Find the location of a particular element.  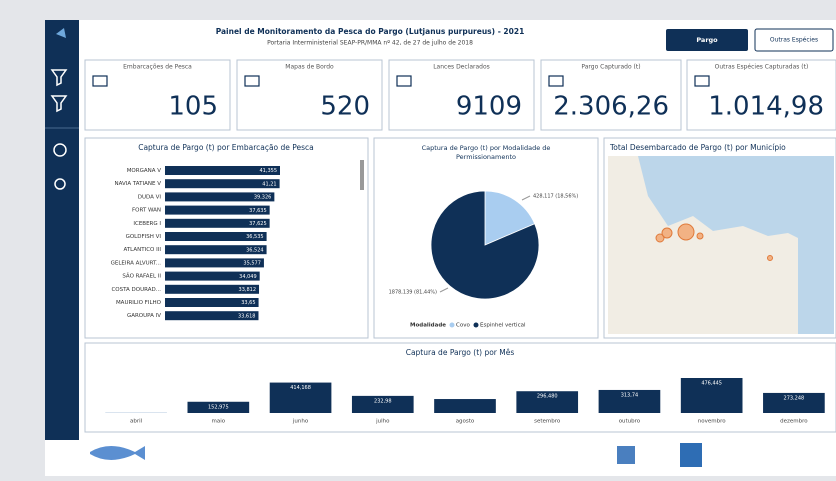

data-label: 152,975 is located at coordinates (218, 407).